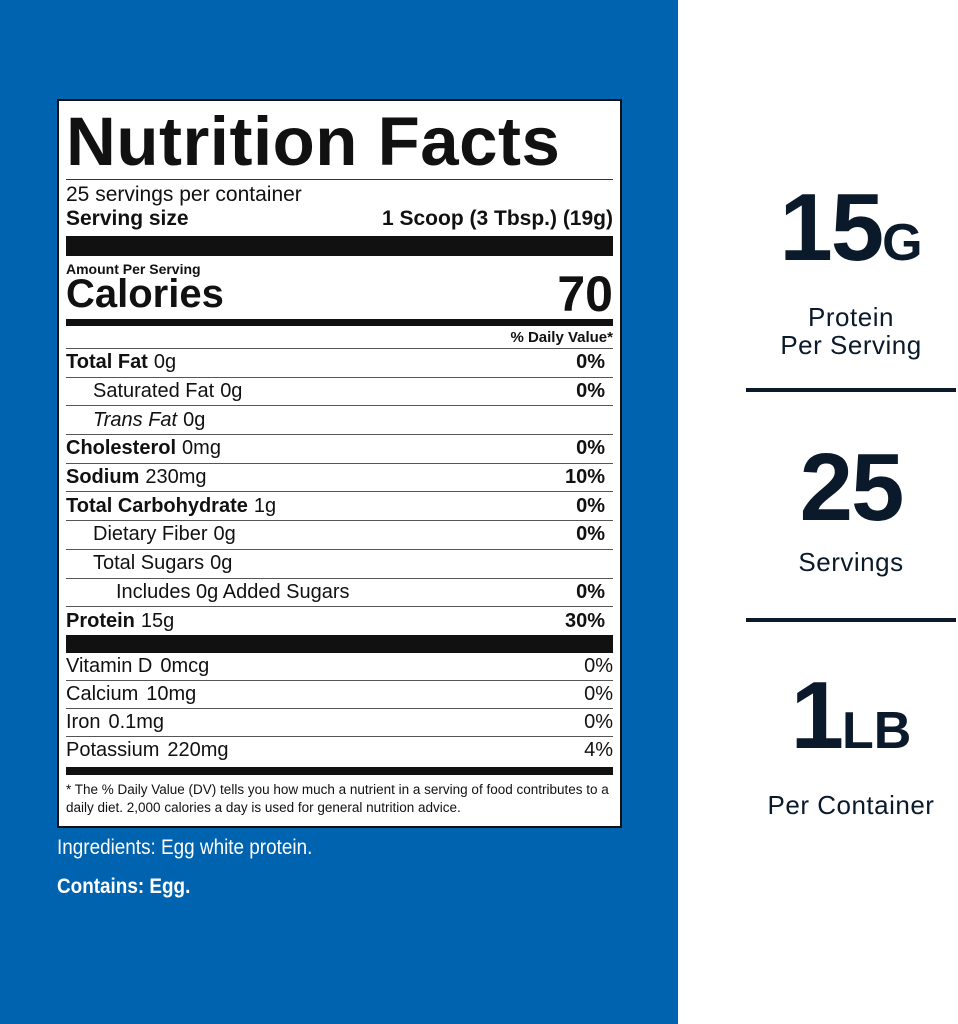 This screenshot has height=1024, width=958. Describe the element at coordinates (339, 362) in the screenshot. I see `nutrient-row: Total Fat 0g 0%` at that location.